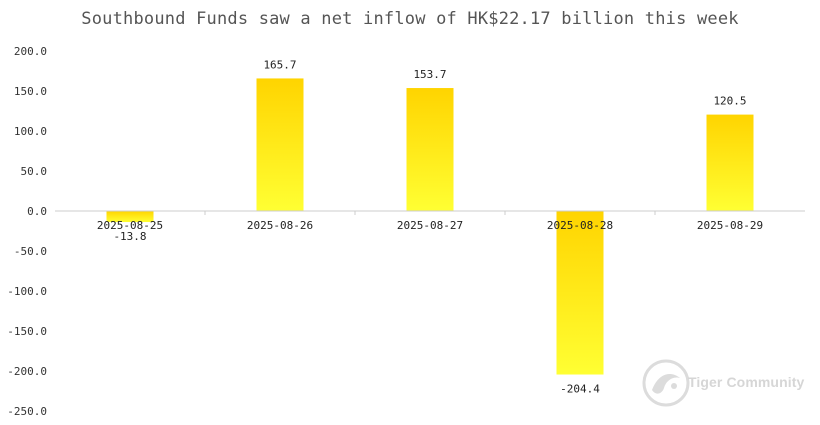 The width and height of the screenshot is (820, 425). I want to click on y-tick-label: -150.0, so click(27, 331).